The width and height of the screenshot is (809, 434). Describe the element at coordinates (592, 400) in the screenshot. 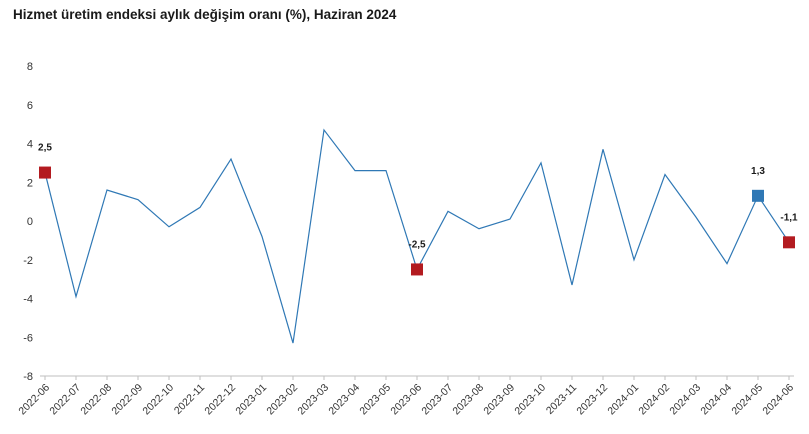

I see `x-tick-label: 2023-12` at that location.